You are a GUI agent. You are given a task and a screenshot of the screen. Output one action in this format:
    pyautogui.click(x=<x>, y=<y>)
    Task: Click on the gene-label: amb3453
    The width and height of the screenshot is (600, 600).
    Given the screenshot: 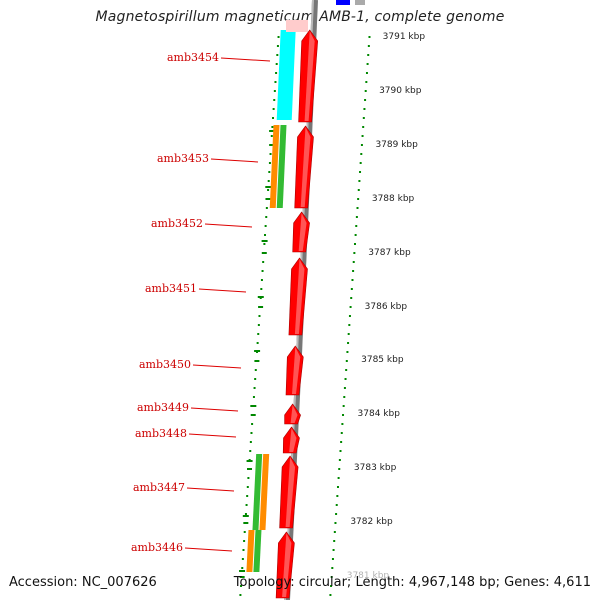 What is the action you would take?
    pyautogui.click(x=183, y=158)
    